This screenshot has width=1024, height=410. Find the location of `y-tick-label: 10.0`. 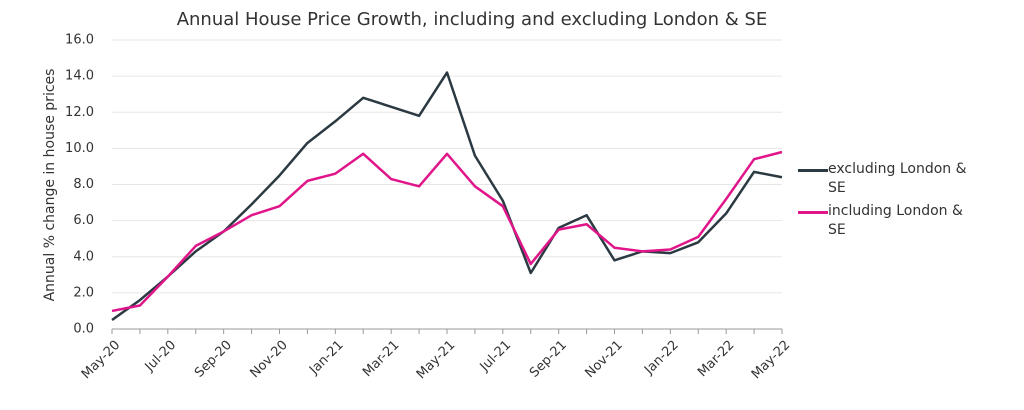

y-tick-label: 10.0 is located at coordinates (79, 148).